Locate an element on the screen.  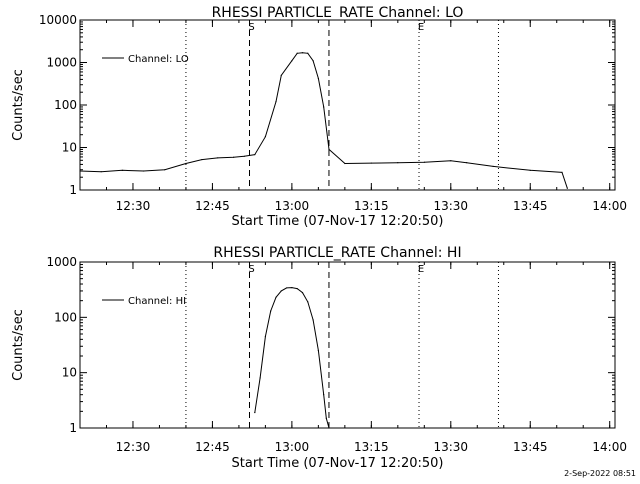
chart-title: RHESSI PARTICLE_RATE Channel: LO is located at coordinates (338, 13).